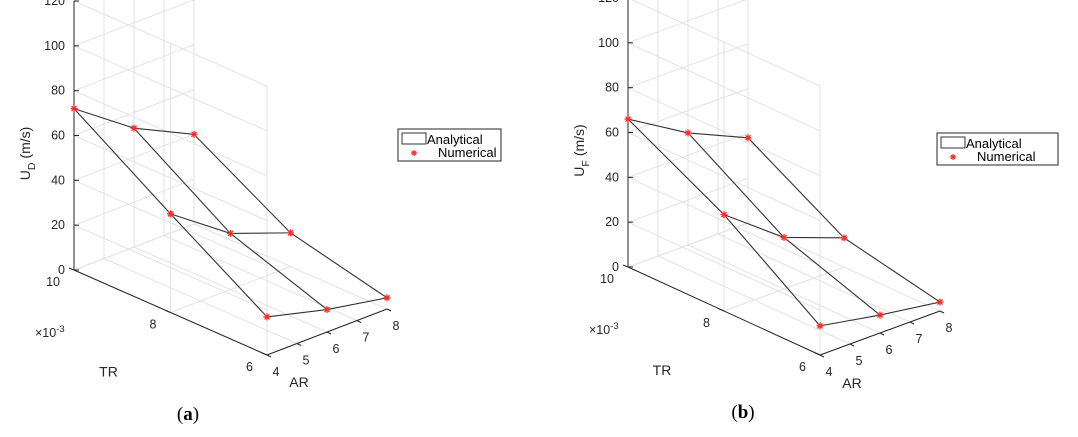  What do you see at coordinates (607, 279) in the screenshot?
I see `y-tick-label: 10` at bounding box center [607, 279].